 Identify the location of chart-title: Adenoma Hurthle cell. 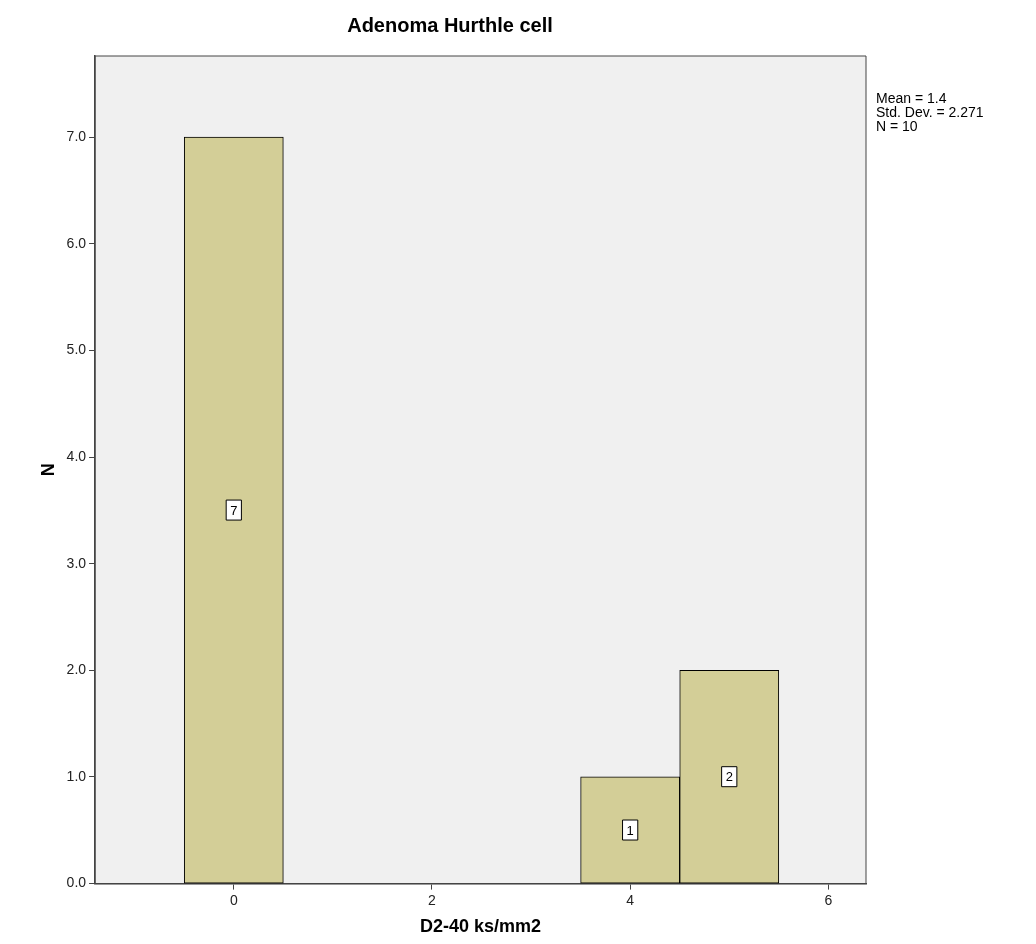
(450, 24).